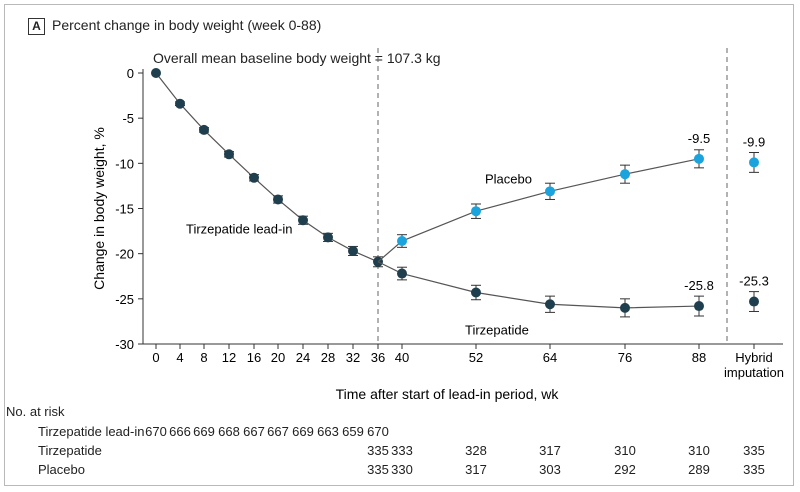  What do you see at coordinates (124, 344) in the screenshot?
I see `y-tick-label: -30` at bounding box center [124, 344].